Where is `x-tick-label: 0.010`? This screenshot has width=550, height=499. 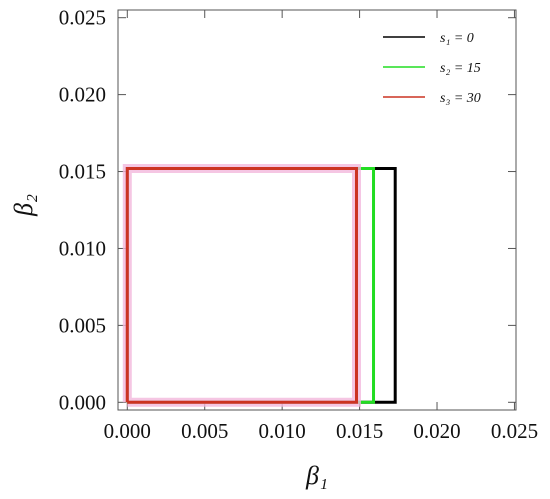 x-tick-label: 0.010 is located at coordinates (282, 431).